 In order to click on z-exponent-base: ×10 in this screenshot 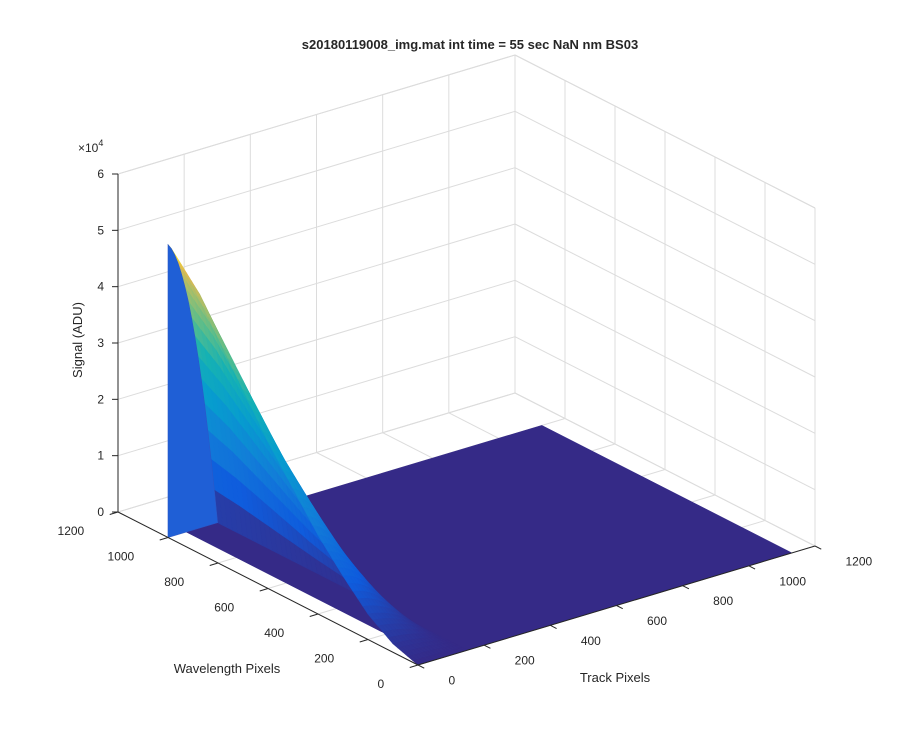, I will do `click(88, 148)`.